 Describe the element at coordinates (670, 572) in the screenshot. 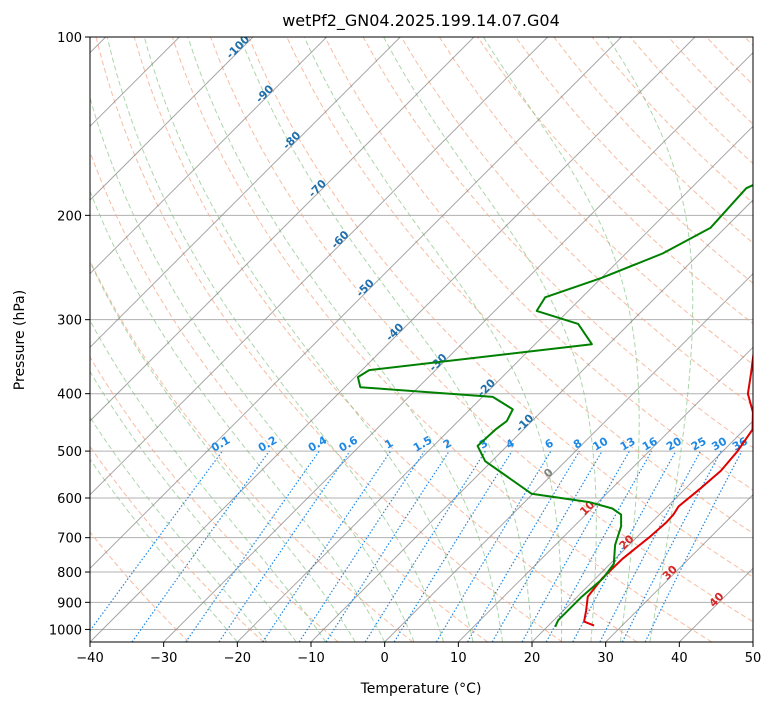

I see `isotherm-label: 30` at that location.